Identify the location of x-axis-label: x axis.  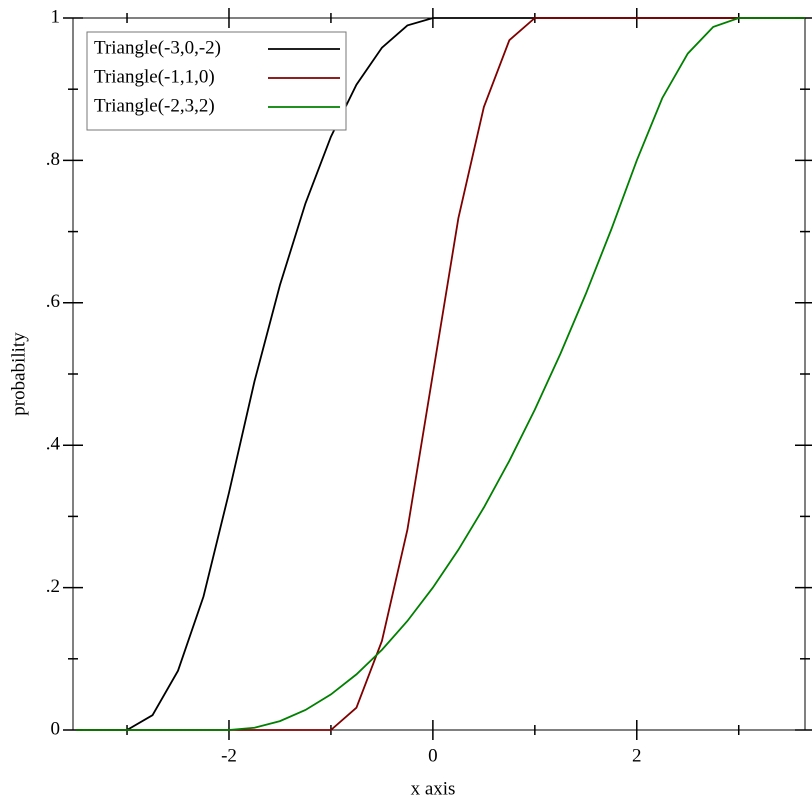
(433, 788).